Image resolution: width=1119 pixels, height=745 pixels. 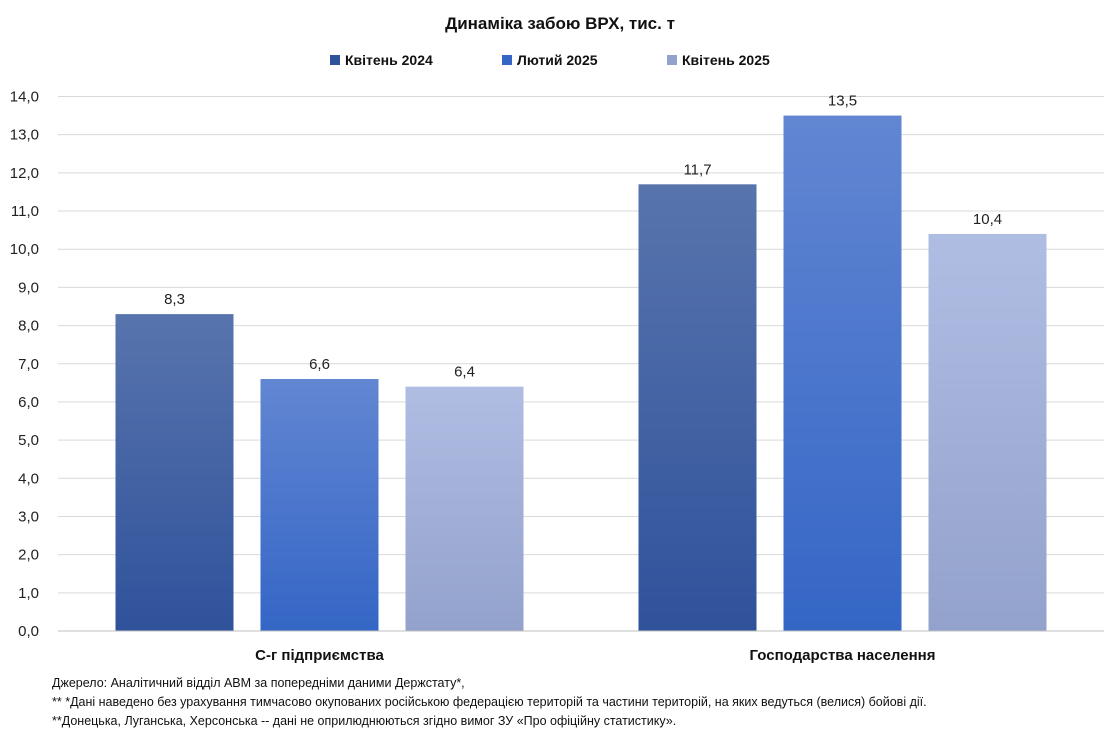 What do you see at coordinates (28, 593) in the screenshot?
I see `y-tick-label: 1,0` at bounding box center [28, 593].